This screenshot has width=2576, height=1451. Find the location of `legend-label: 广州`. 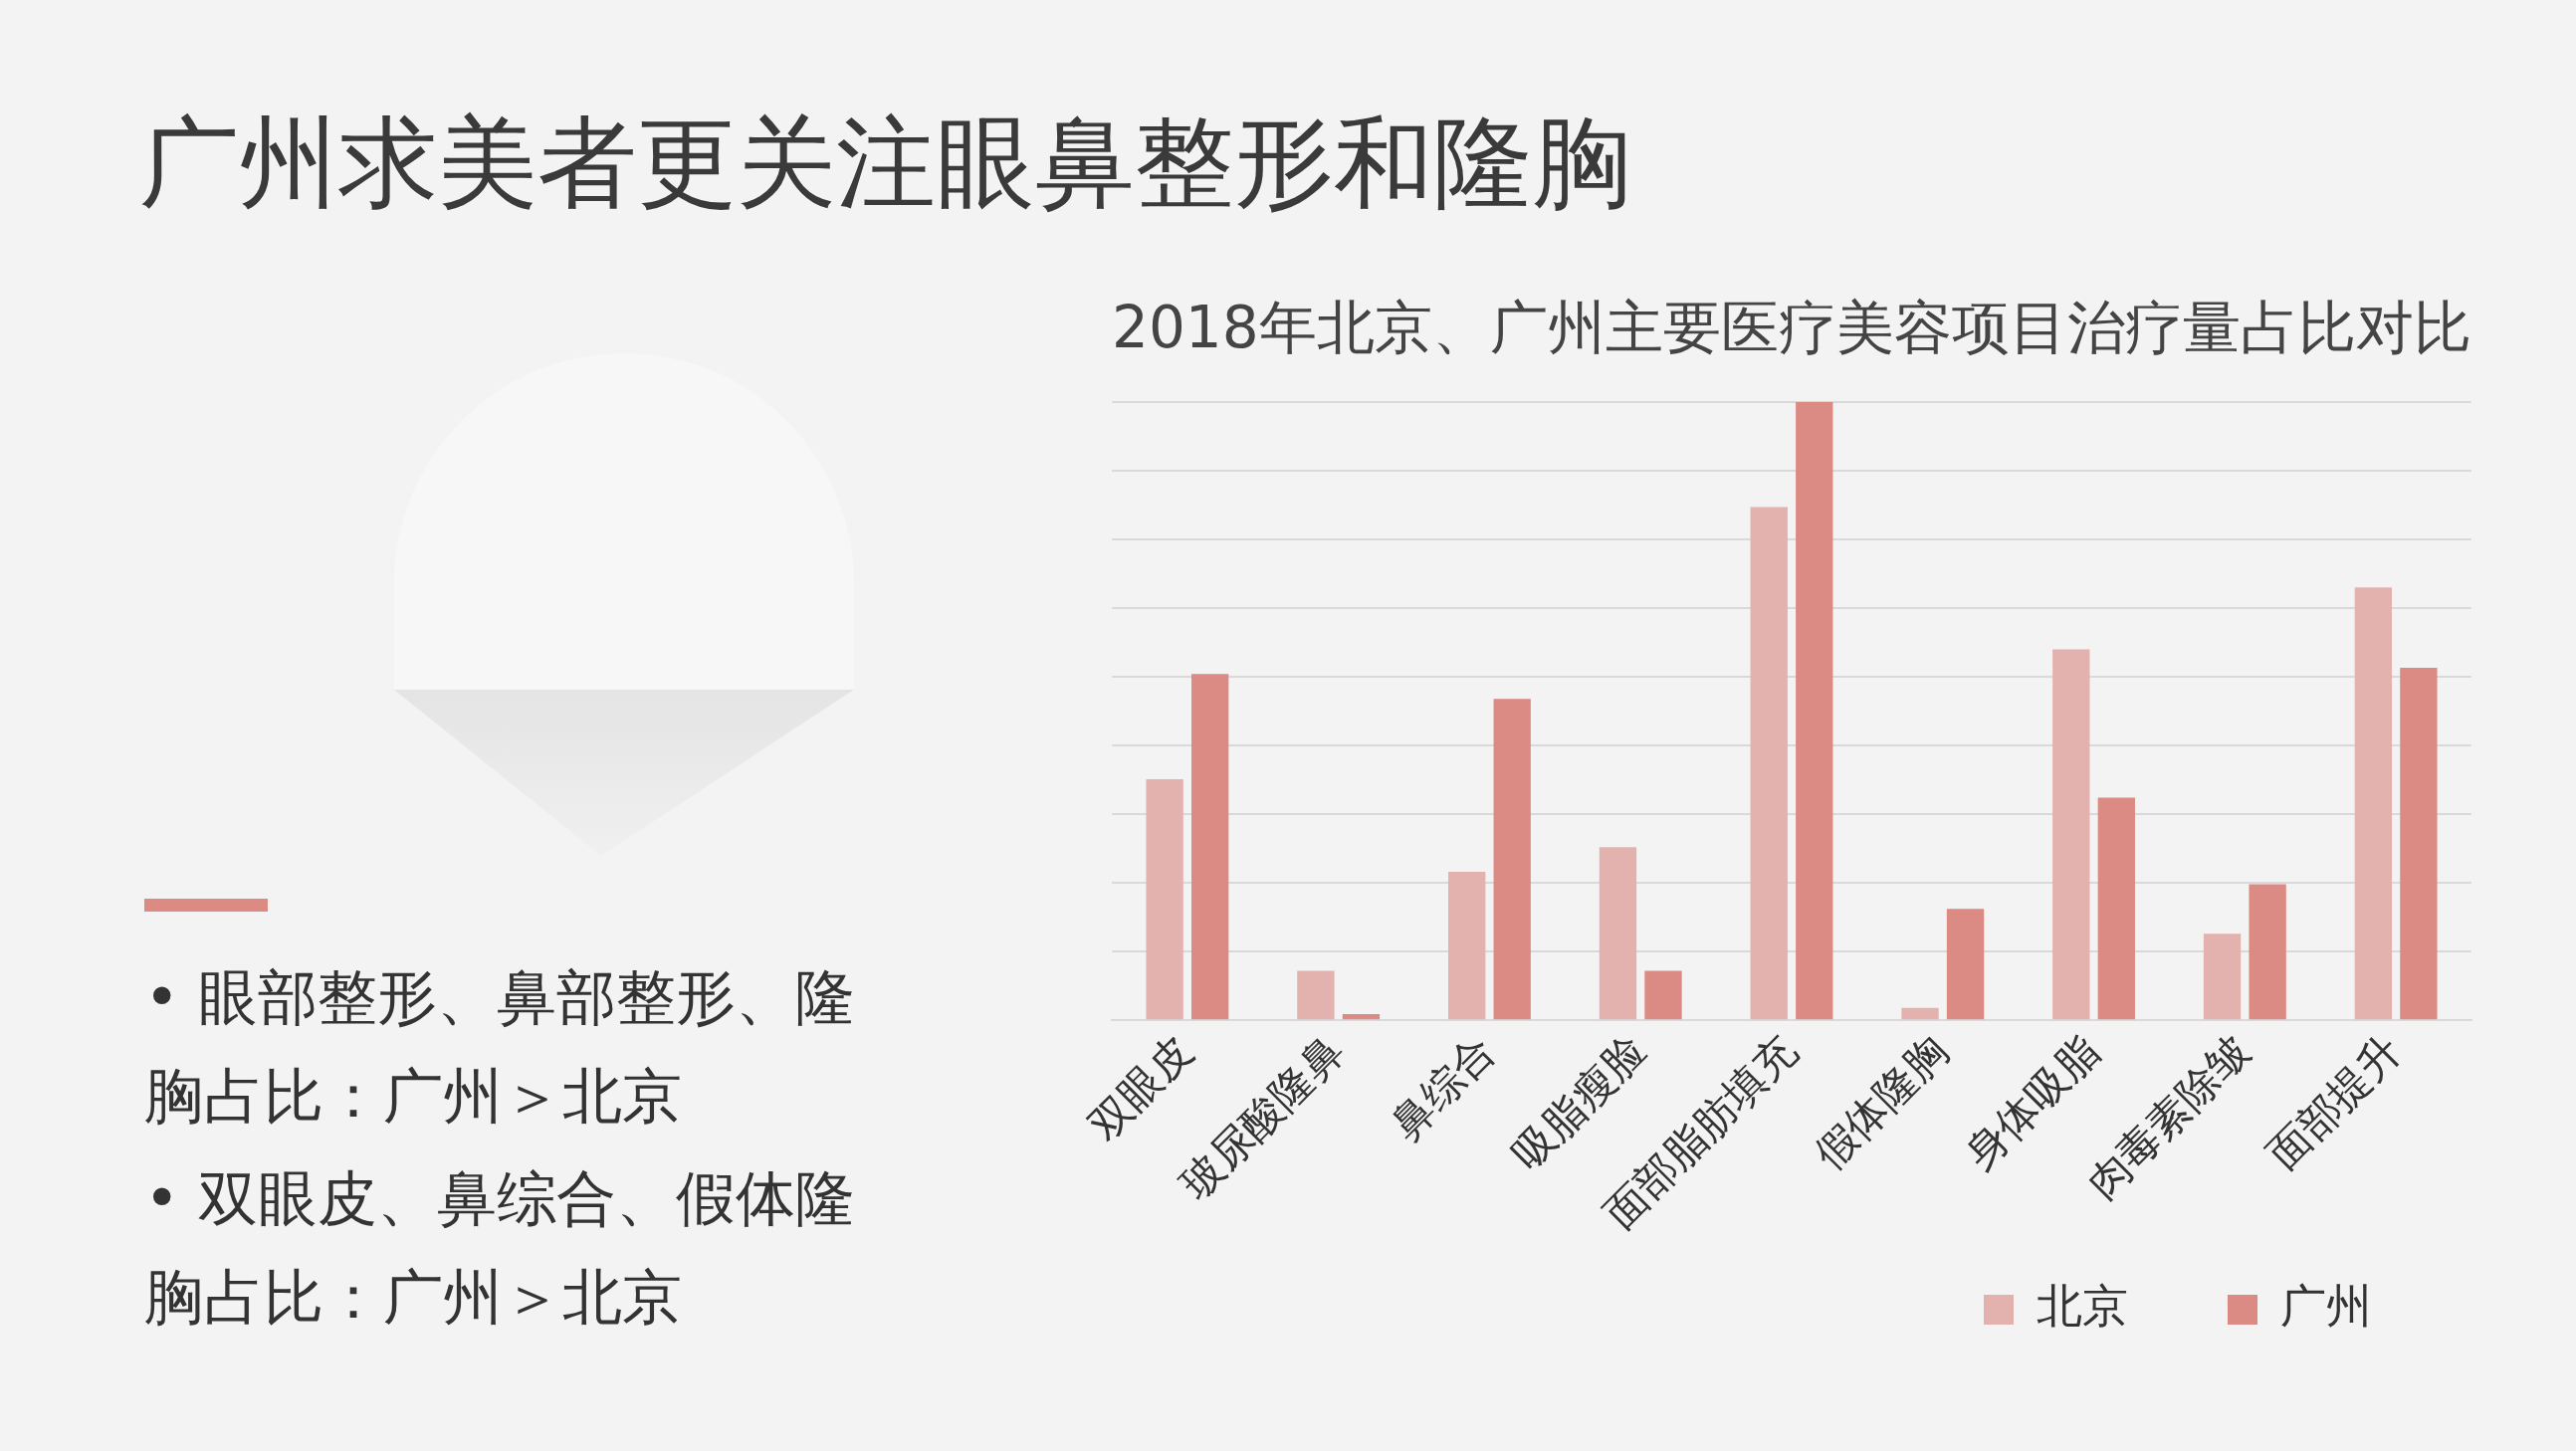

legend-label: 广州 is located at coordinates (2326, 1306).